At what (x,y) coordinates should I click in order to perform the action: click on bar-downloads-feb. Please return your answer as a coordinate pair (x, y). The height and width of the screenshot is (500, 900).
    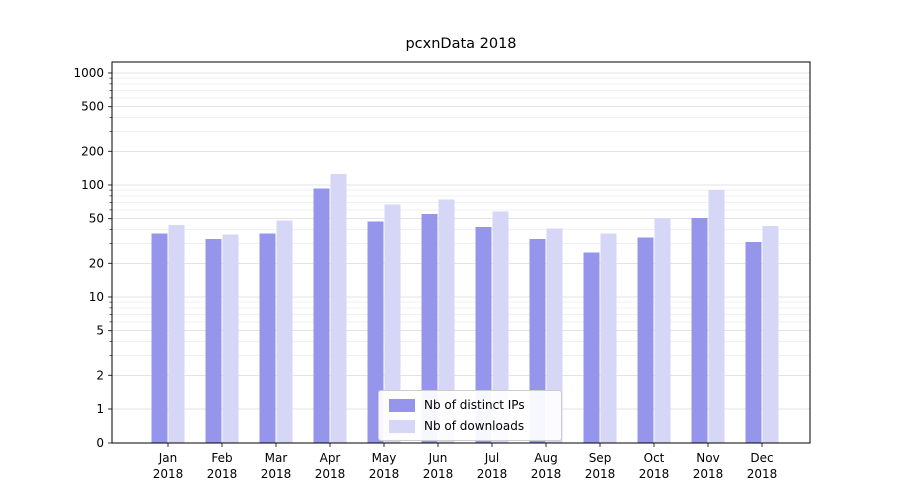
    Looking at the image, I should click on (230, 338).